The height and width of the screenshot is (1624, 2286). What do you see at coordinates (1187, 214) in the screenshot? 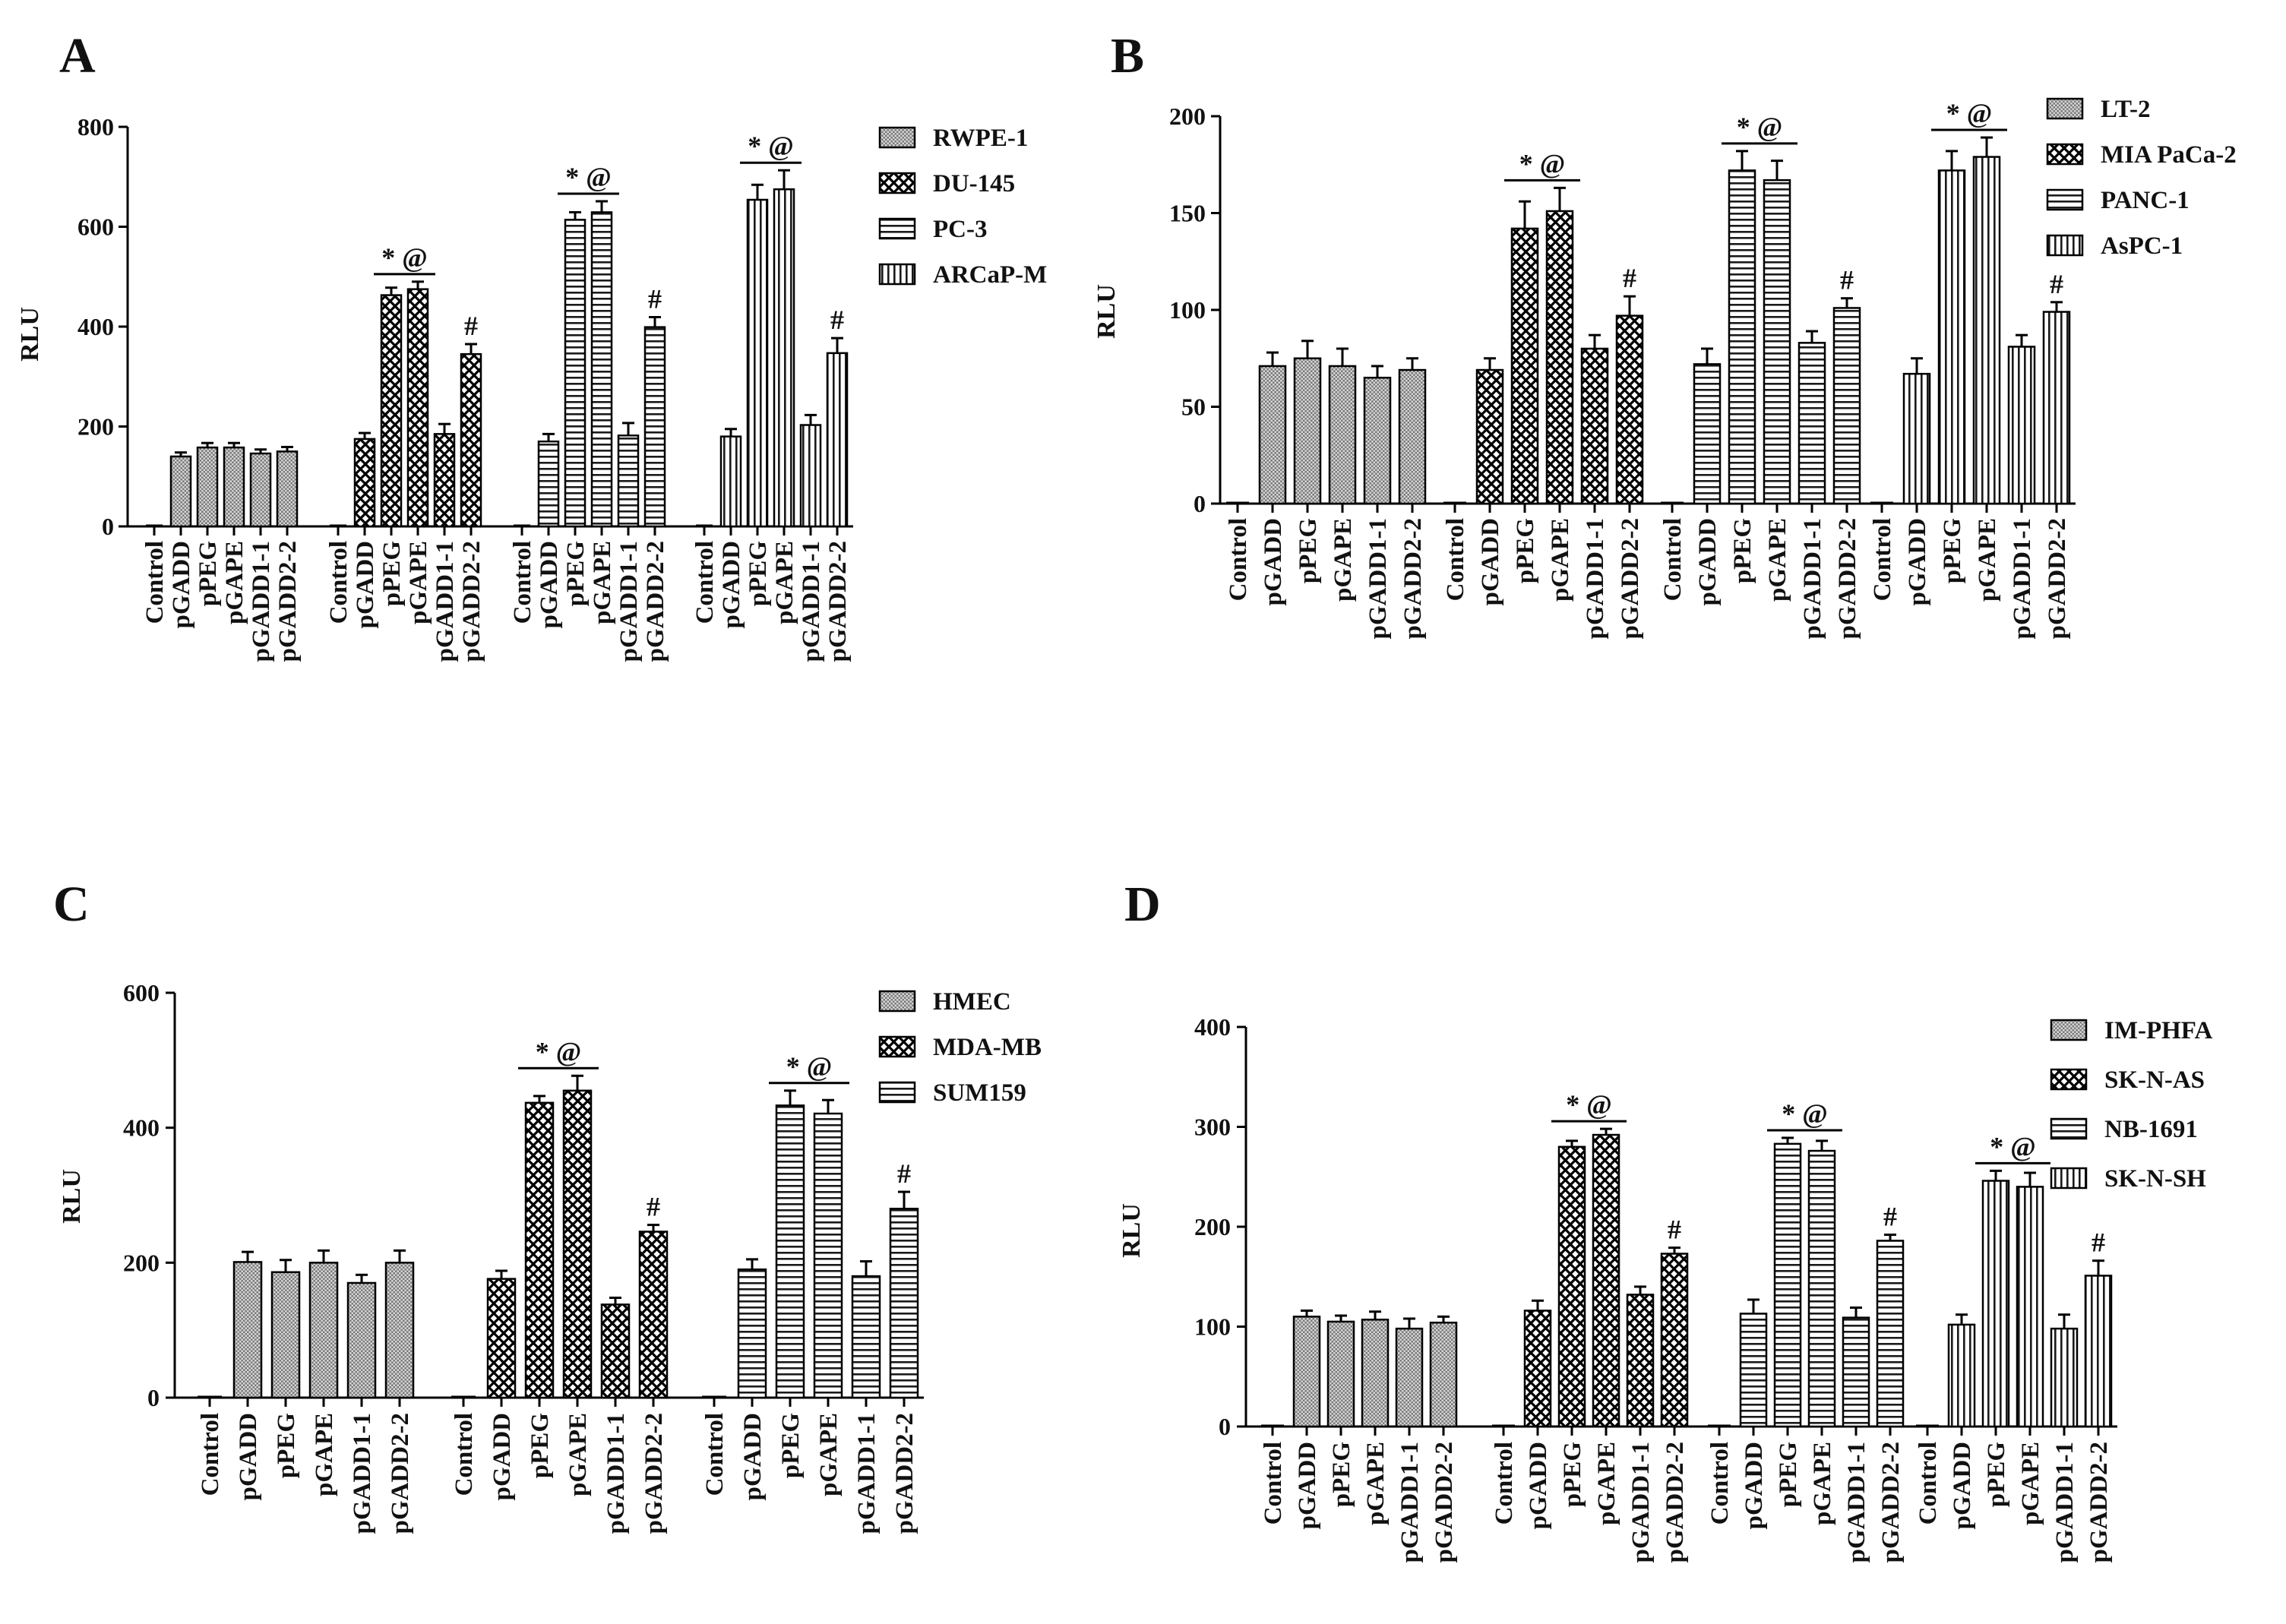
I see `y-tick-label: 150` at bounding box center [1187, 214].